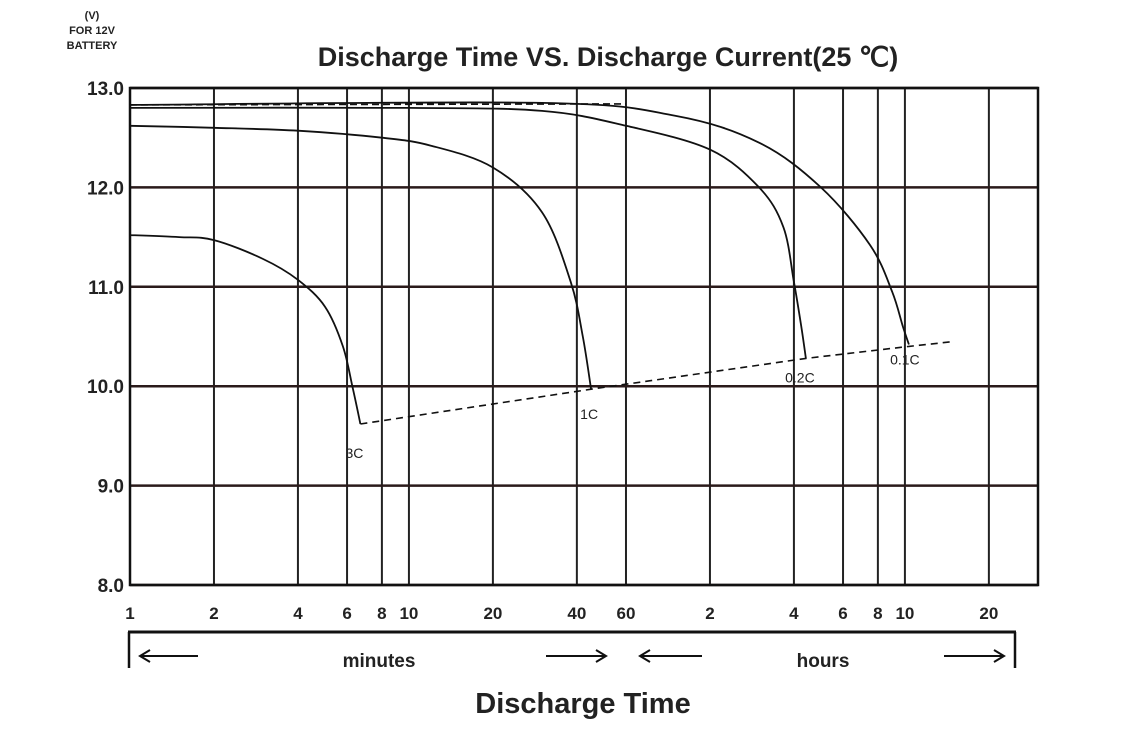  What do you see at coordinates (111, 487) in the screenshot?
I see `y-tick-label: 9.0` at bounding box center [111, 487].